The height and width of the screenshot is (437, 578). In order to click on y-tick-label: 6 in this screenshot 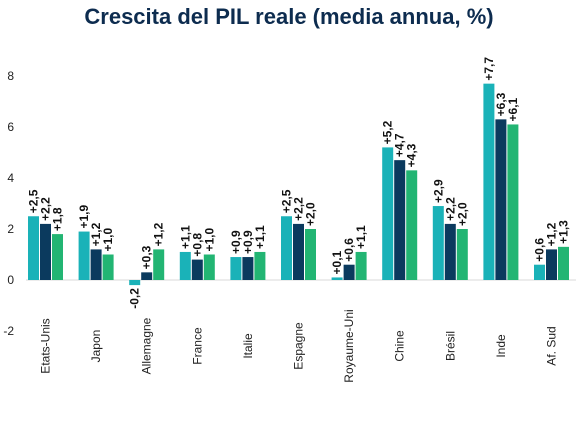, I will do `click(10, 127)`.